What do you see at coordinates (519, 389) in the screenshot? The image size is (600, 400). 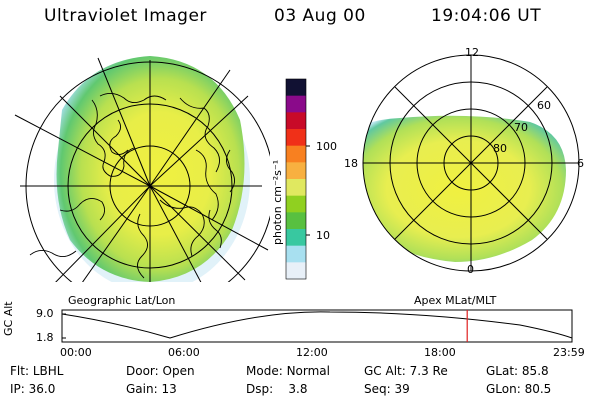 I see `status-glon: GLon: 80.5` at bounding box center [519, 389].